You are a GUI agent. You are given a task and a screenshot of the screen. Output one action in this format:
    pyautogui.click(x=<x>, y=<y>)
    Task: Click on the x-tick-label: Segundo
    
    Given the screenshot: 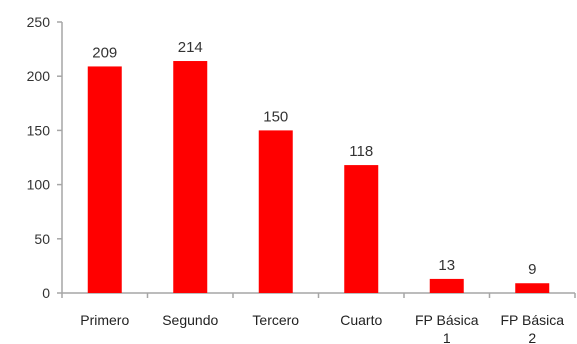 What is the action you would take?
    pyautogui.click(x=190, y=320)
    